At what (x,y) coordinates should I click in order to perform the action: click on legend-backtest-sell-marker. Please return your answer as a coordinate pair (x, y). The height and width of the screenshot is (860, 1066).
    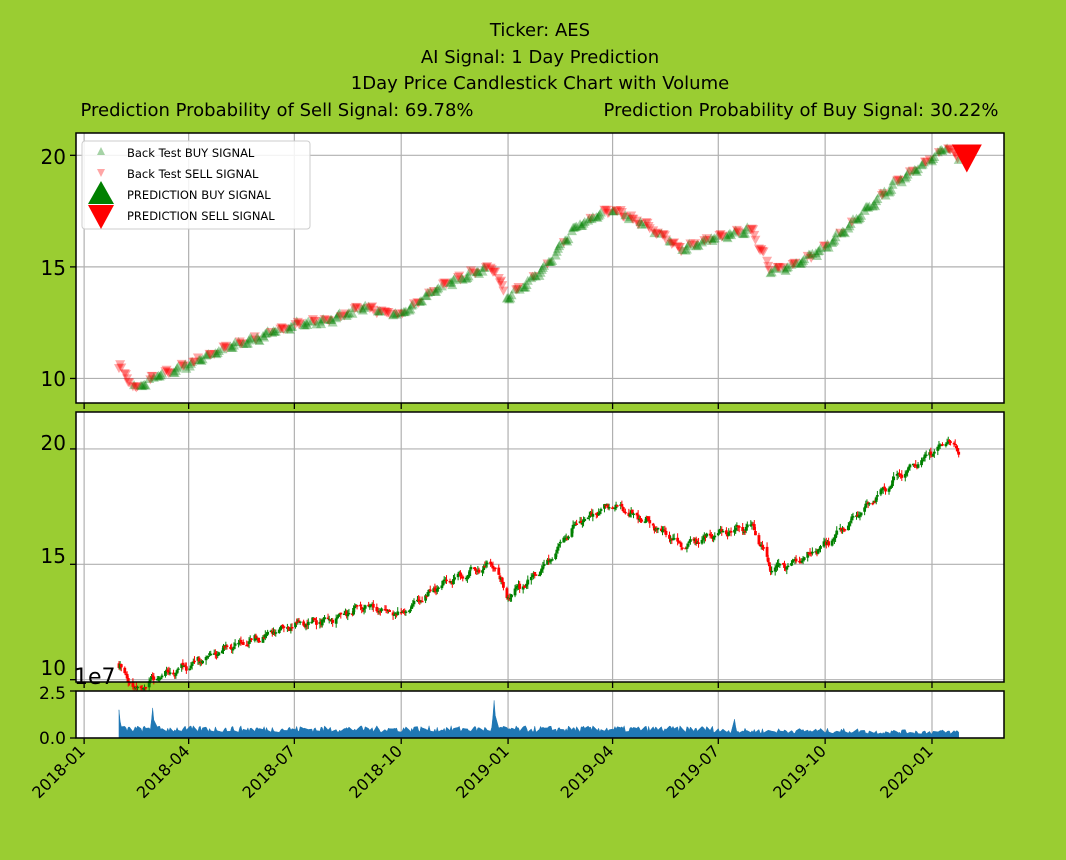
    Looking at the image, I should click on (101, 173).